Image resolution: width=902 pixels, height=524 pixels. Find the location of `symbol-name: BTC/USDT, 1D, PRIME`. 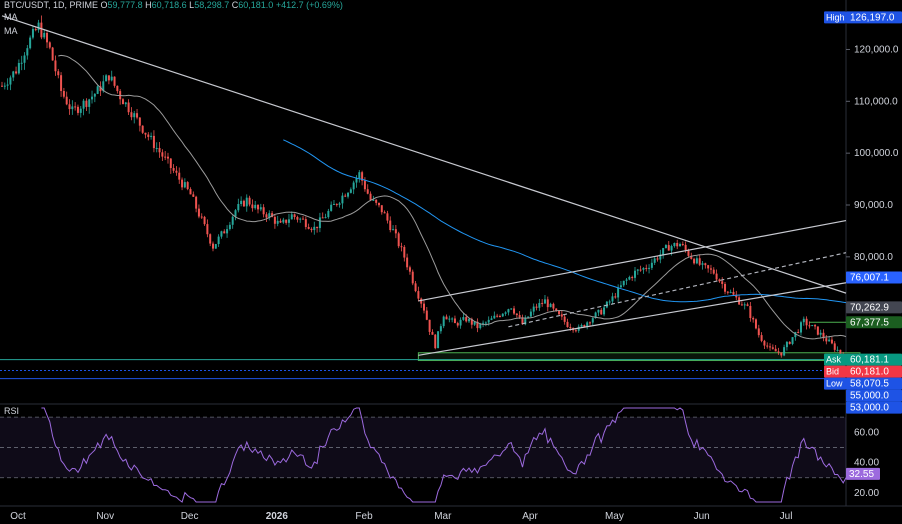

symbol-name: BTC/USDT, 1D, PRIME is located at coordinates (51, 5).